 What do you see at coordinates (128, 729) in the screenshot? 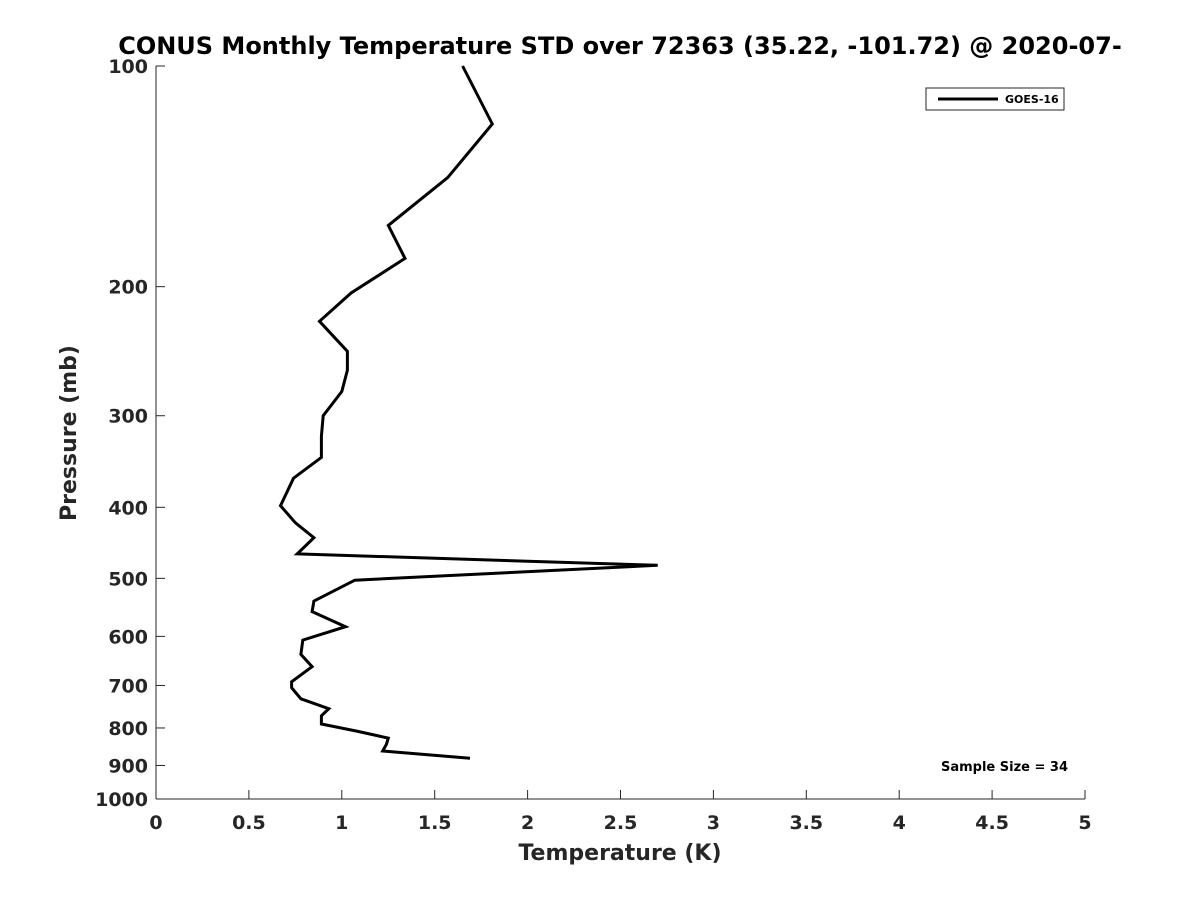
I see `y-tick-label: 800` at bounding box center [128, 729].